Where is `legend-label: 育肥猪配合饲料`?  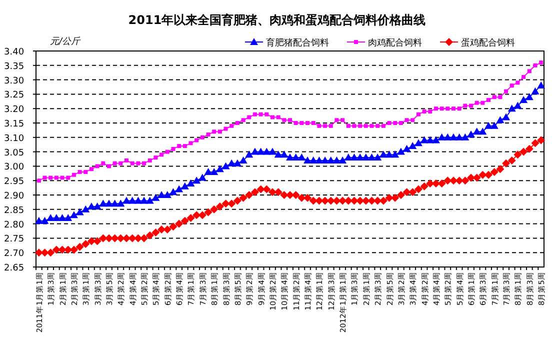 legend-label: 育肥猪配合饲料 is located at coordinates (297, 43).